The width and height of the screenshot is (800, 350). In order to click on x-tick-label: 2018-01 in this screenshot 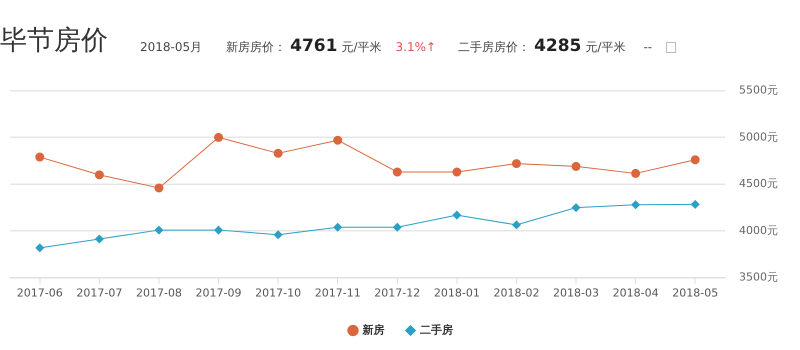, I will do `click(457, 293)`.